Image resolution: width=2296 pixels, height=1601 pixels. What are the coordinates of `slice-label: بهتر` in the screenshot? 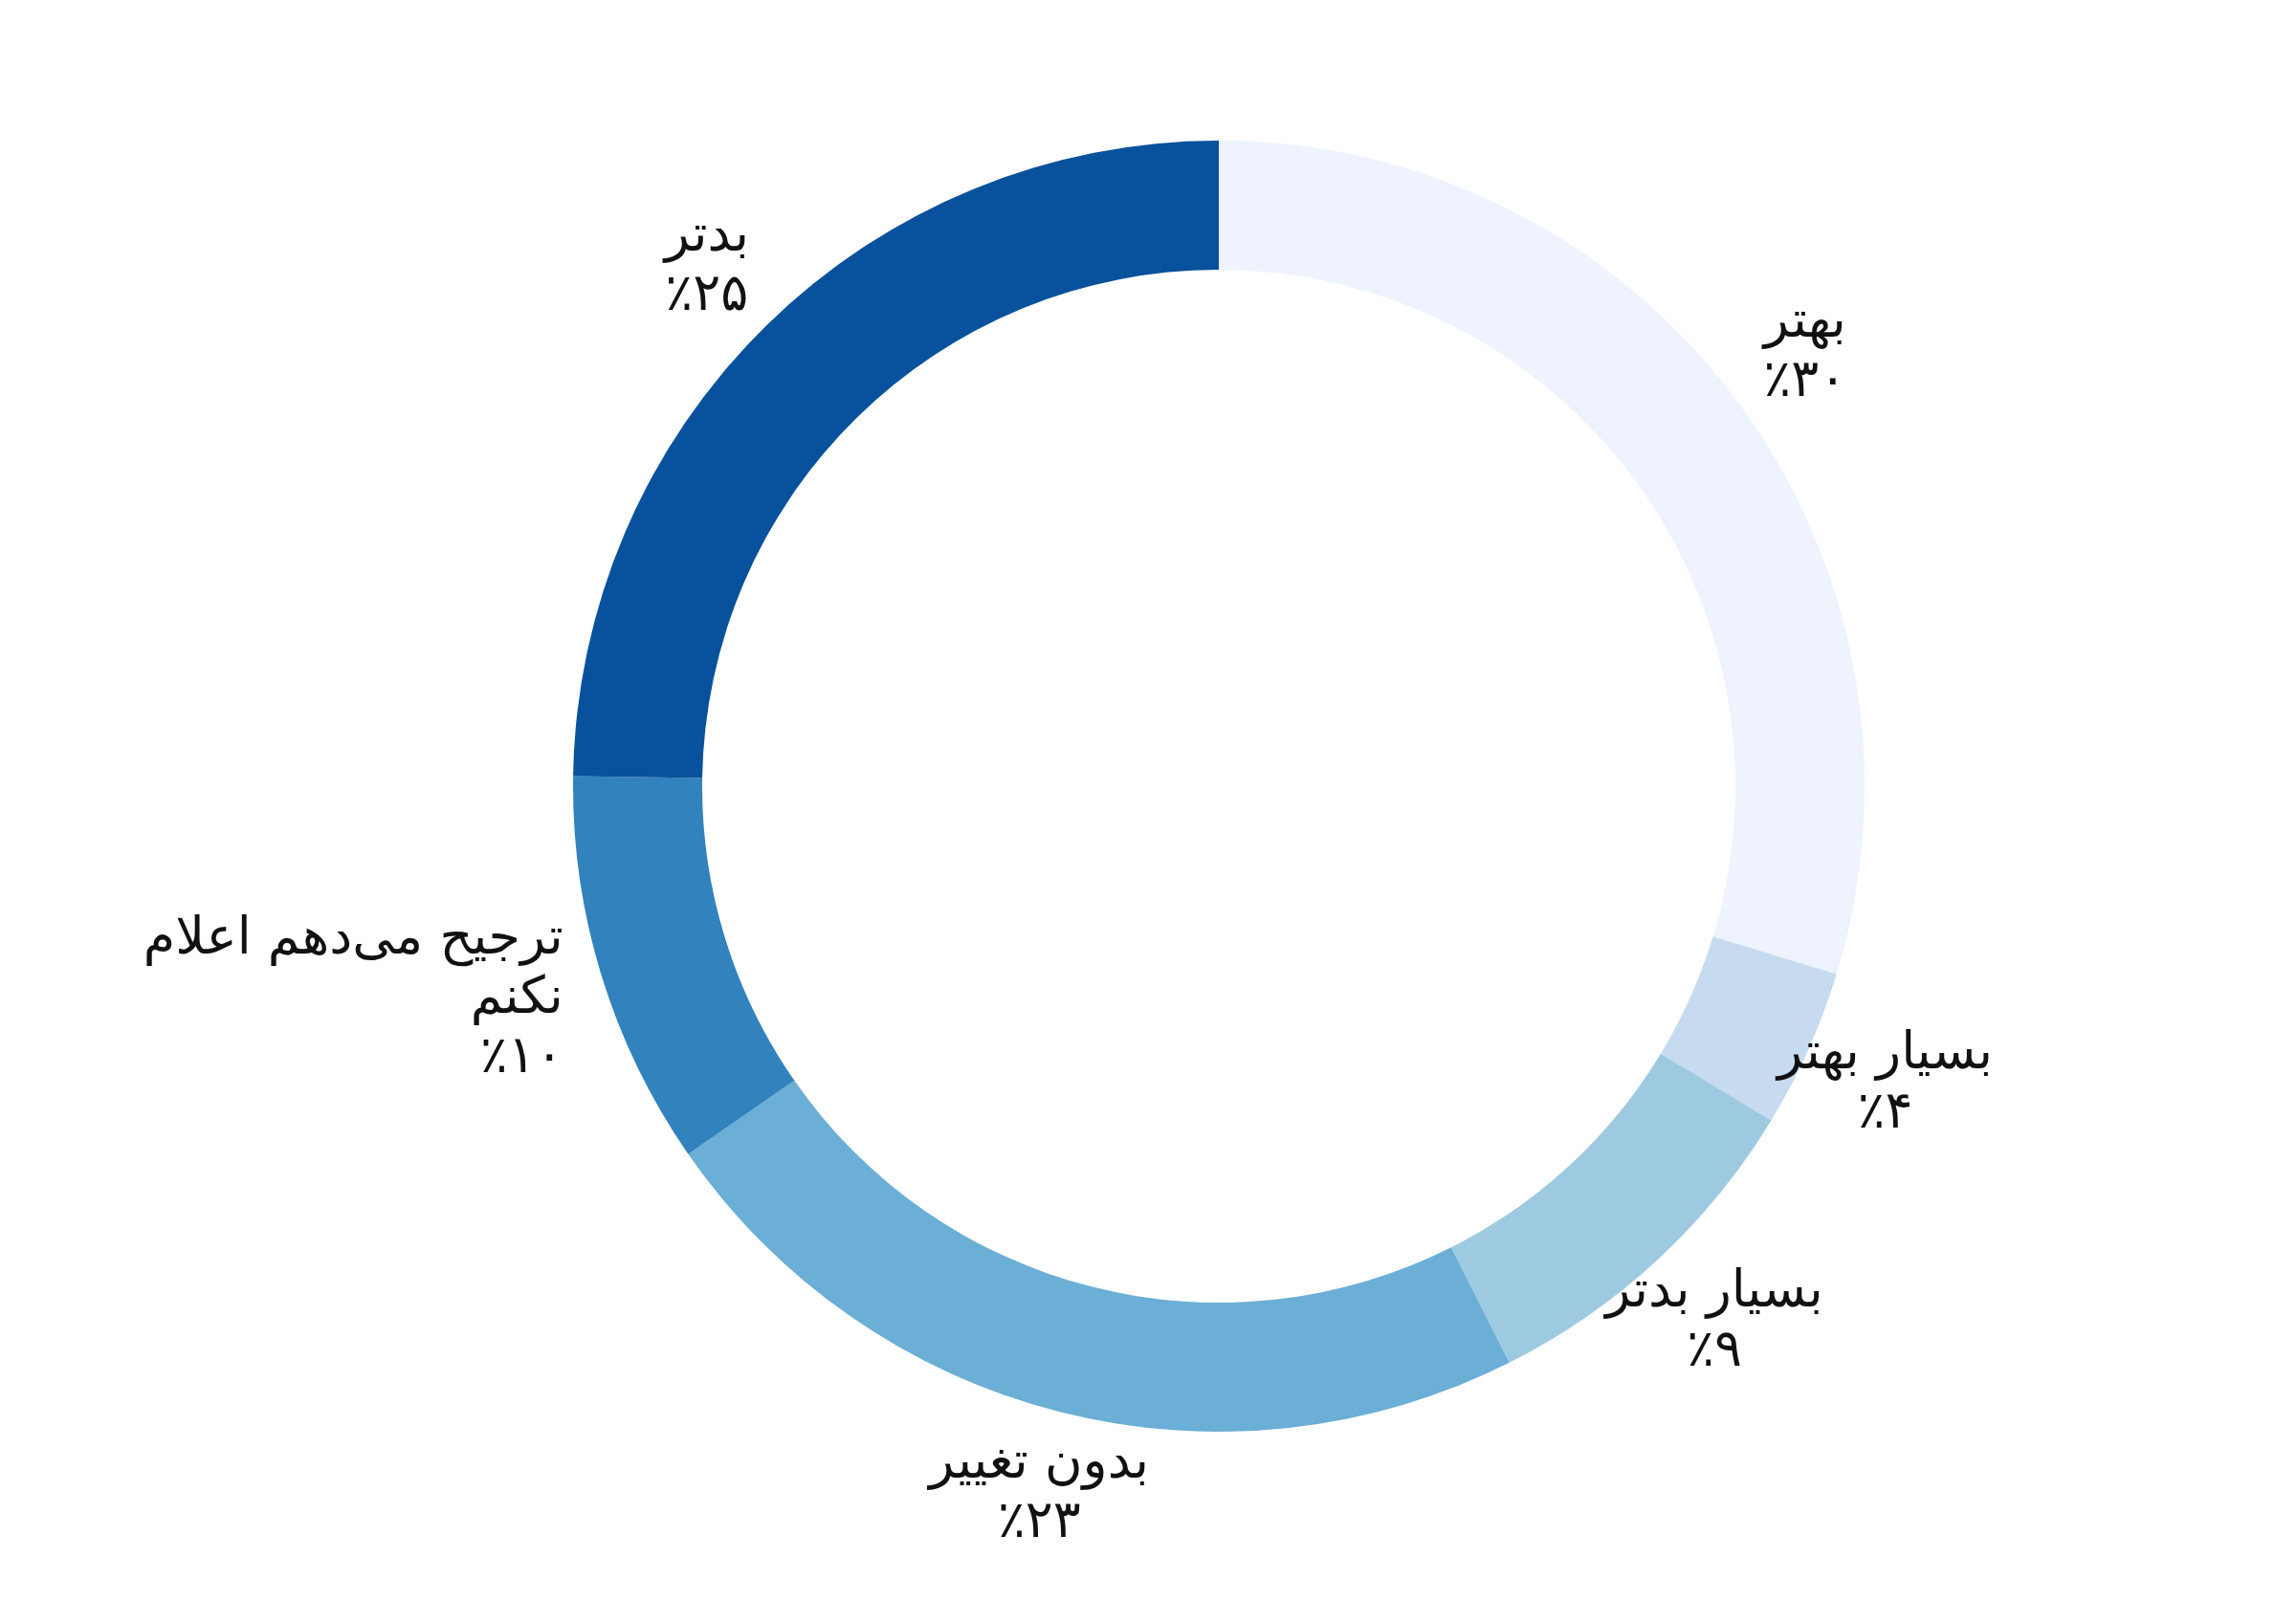 It's located at (1803, 319).